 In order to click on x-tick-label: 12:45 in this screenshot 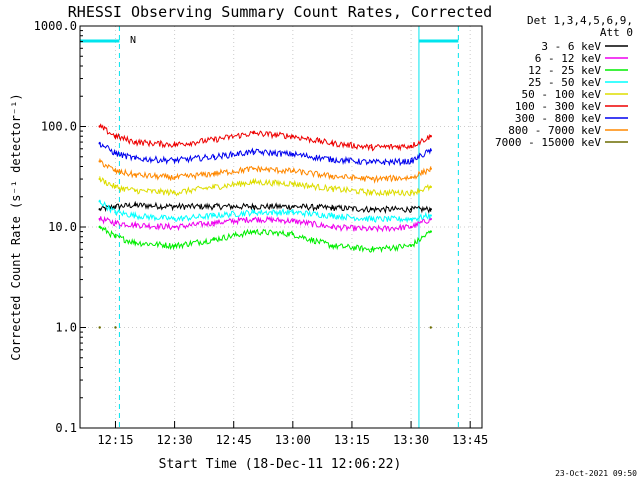, I will do `click(234, 440)`.